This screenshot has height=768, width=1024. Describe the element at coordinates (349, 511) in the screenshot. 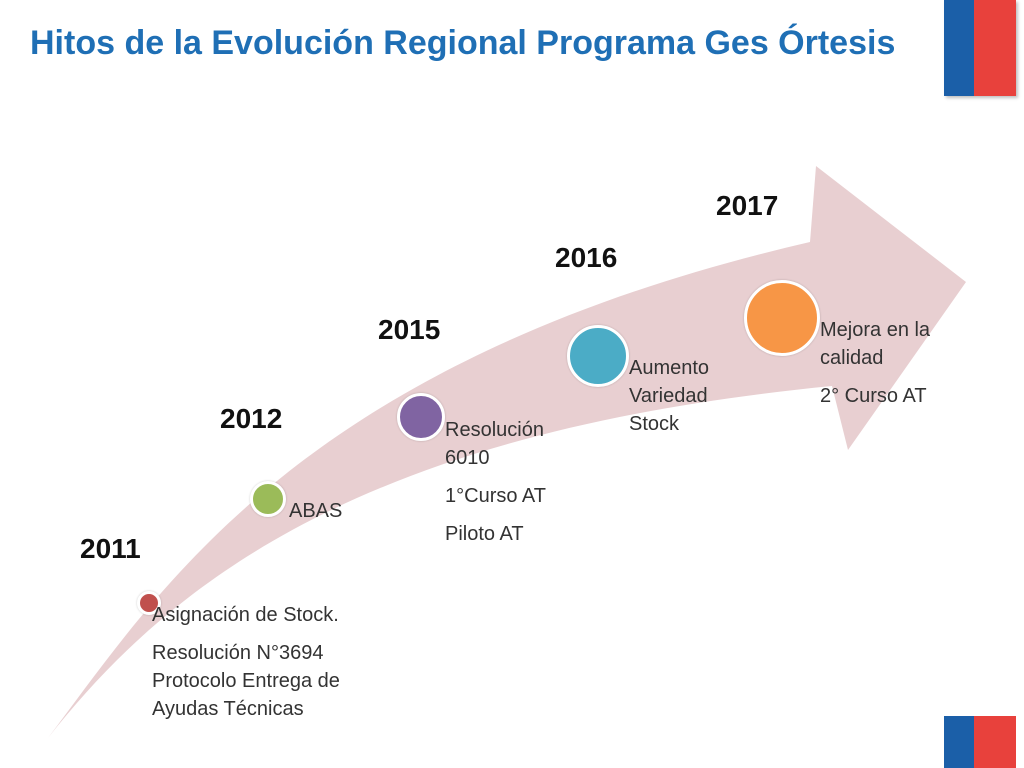

I see `milestone-text-2012: ABAS` at that location.